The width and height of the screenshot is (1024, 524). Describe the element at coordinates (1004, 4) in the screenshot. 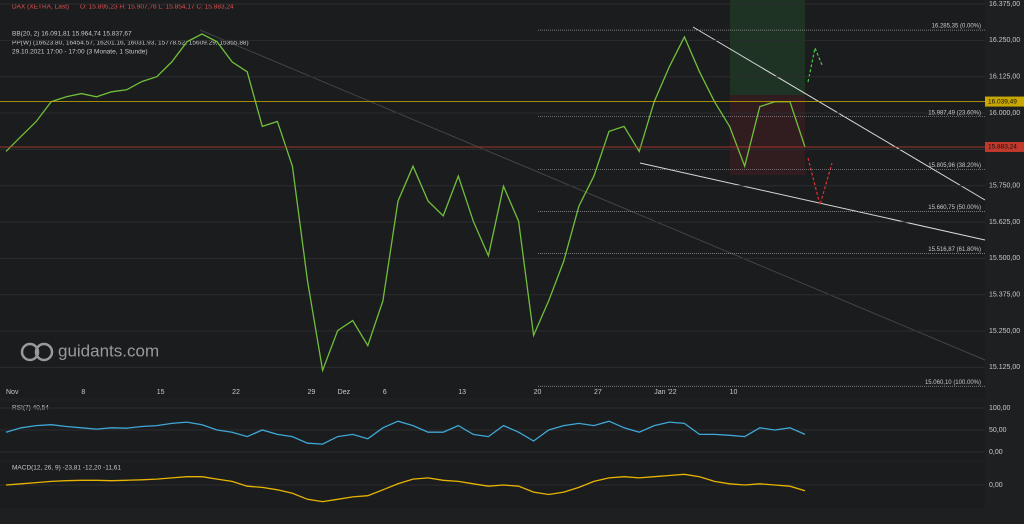

I see `y-tick-label: 16.375,00` at that location.